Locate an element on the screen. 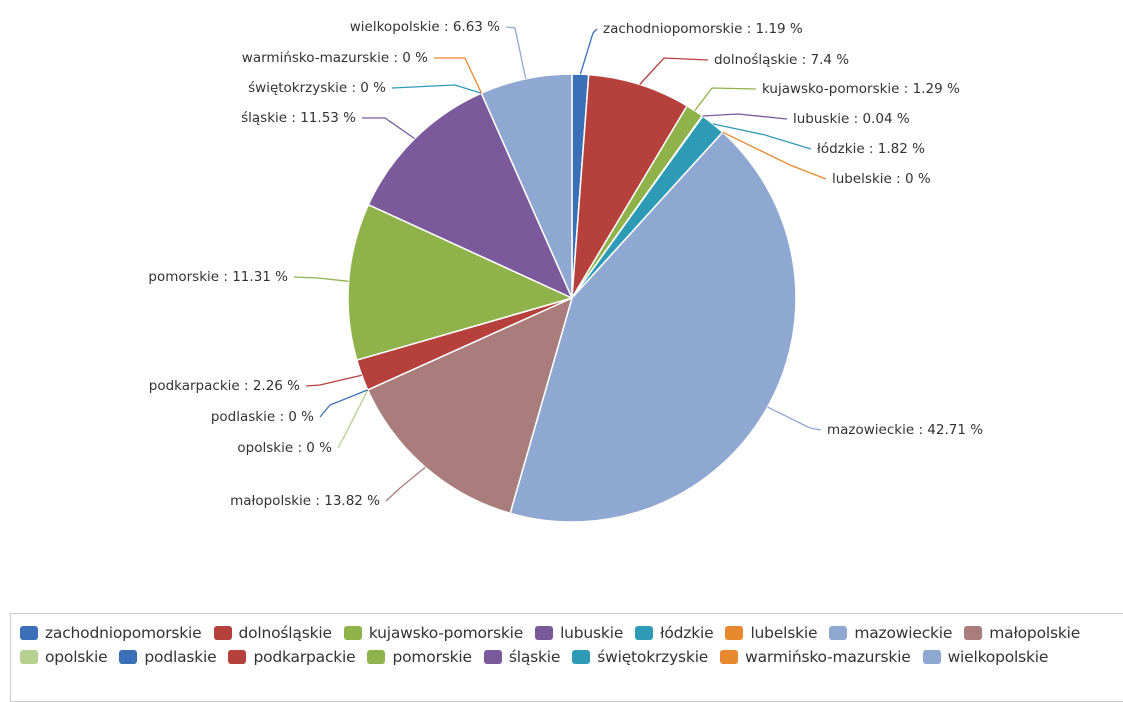  pie-slice-malopolskie is located at coordinates (469, 406).